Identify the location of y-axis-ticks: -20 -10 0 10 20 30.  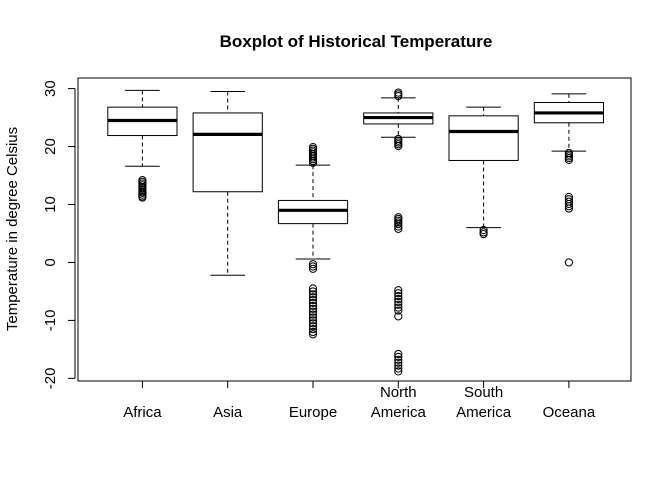
(58, 234).